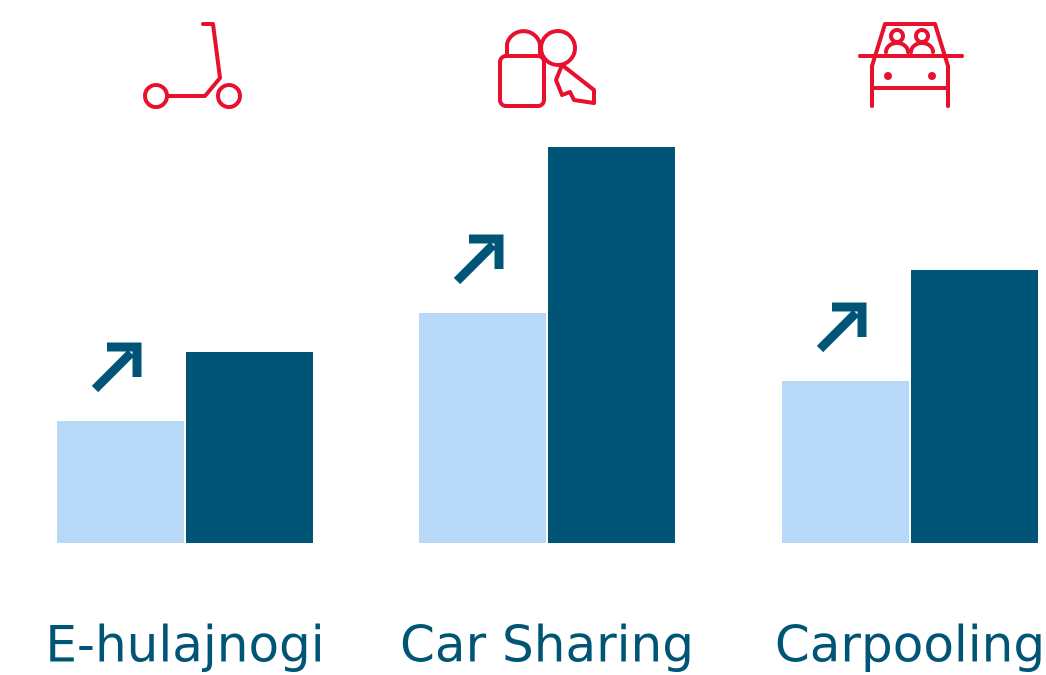  What do you see at coordinates (911, 65) in the screenshot?
I see `carpooling-icon` at bounding box center [911, 65].